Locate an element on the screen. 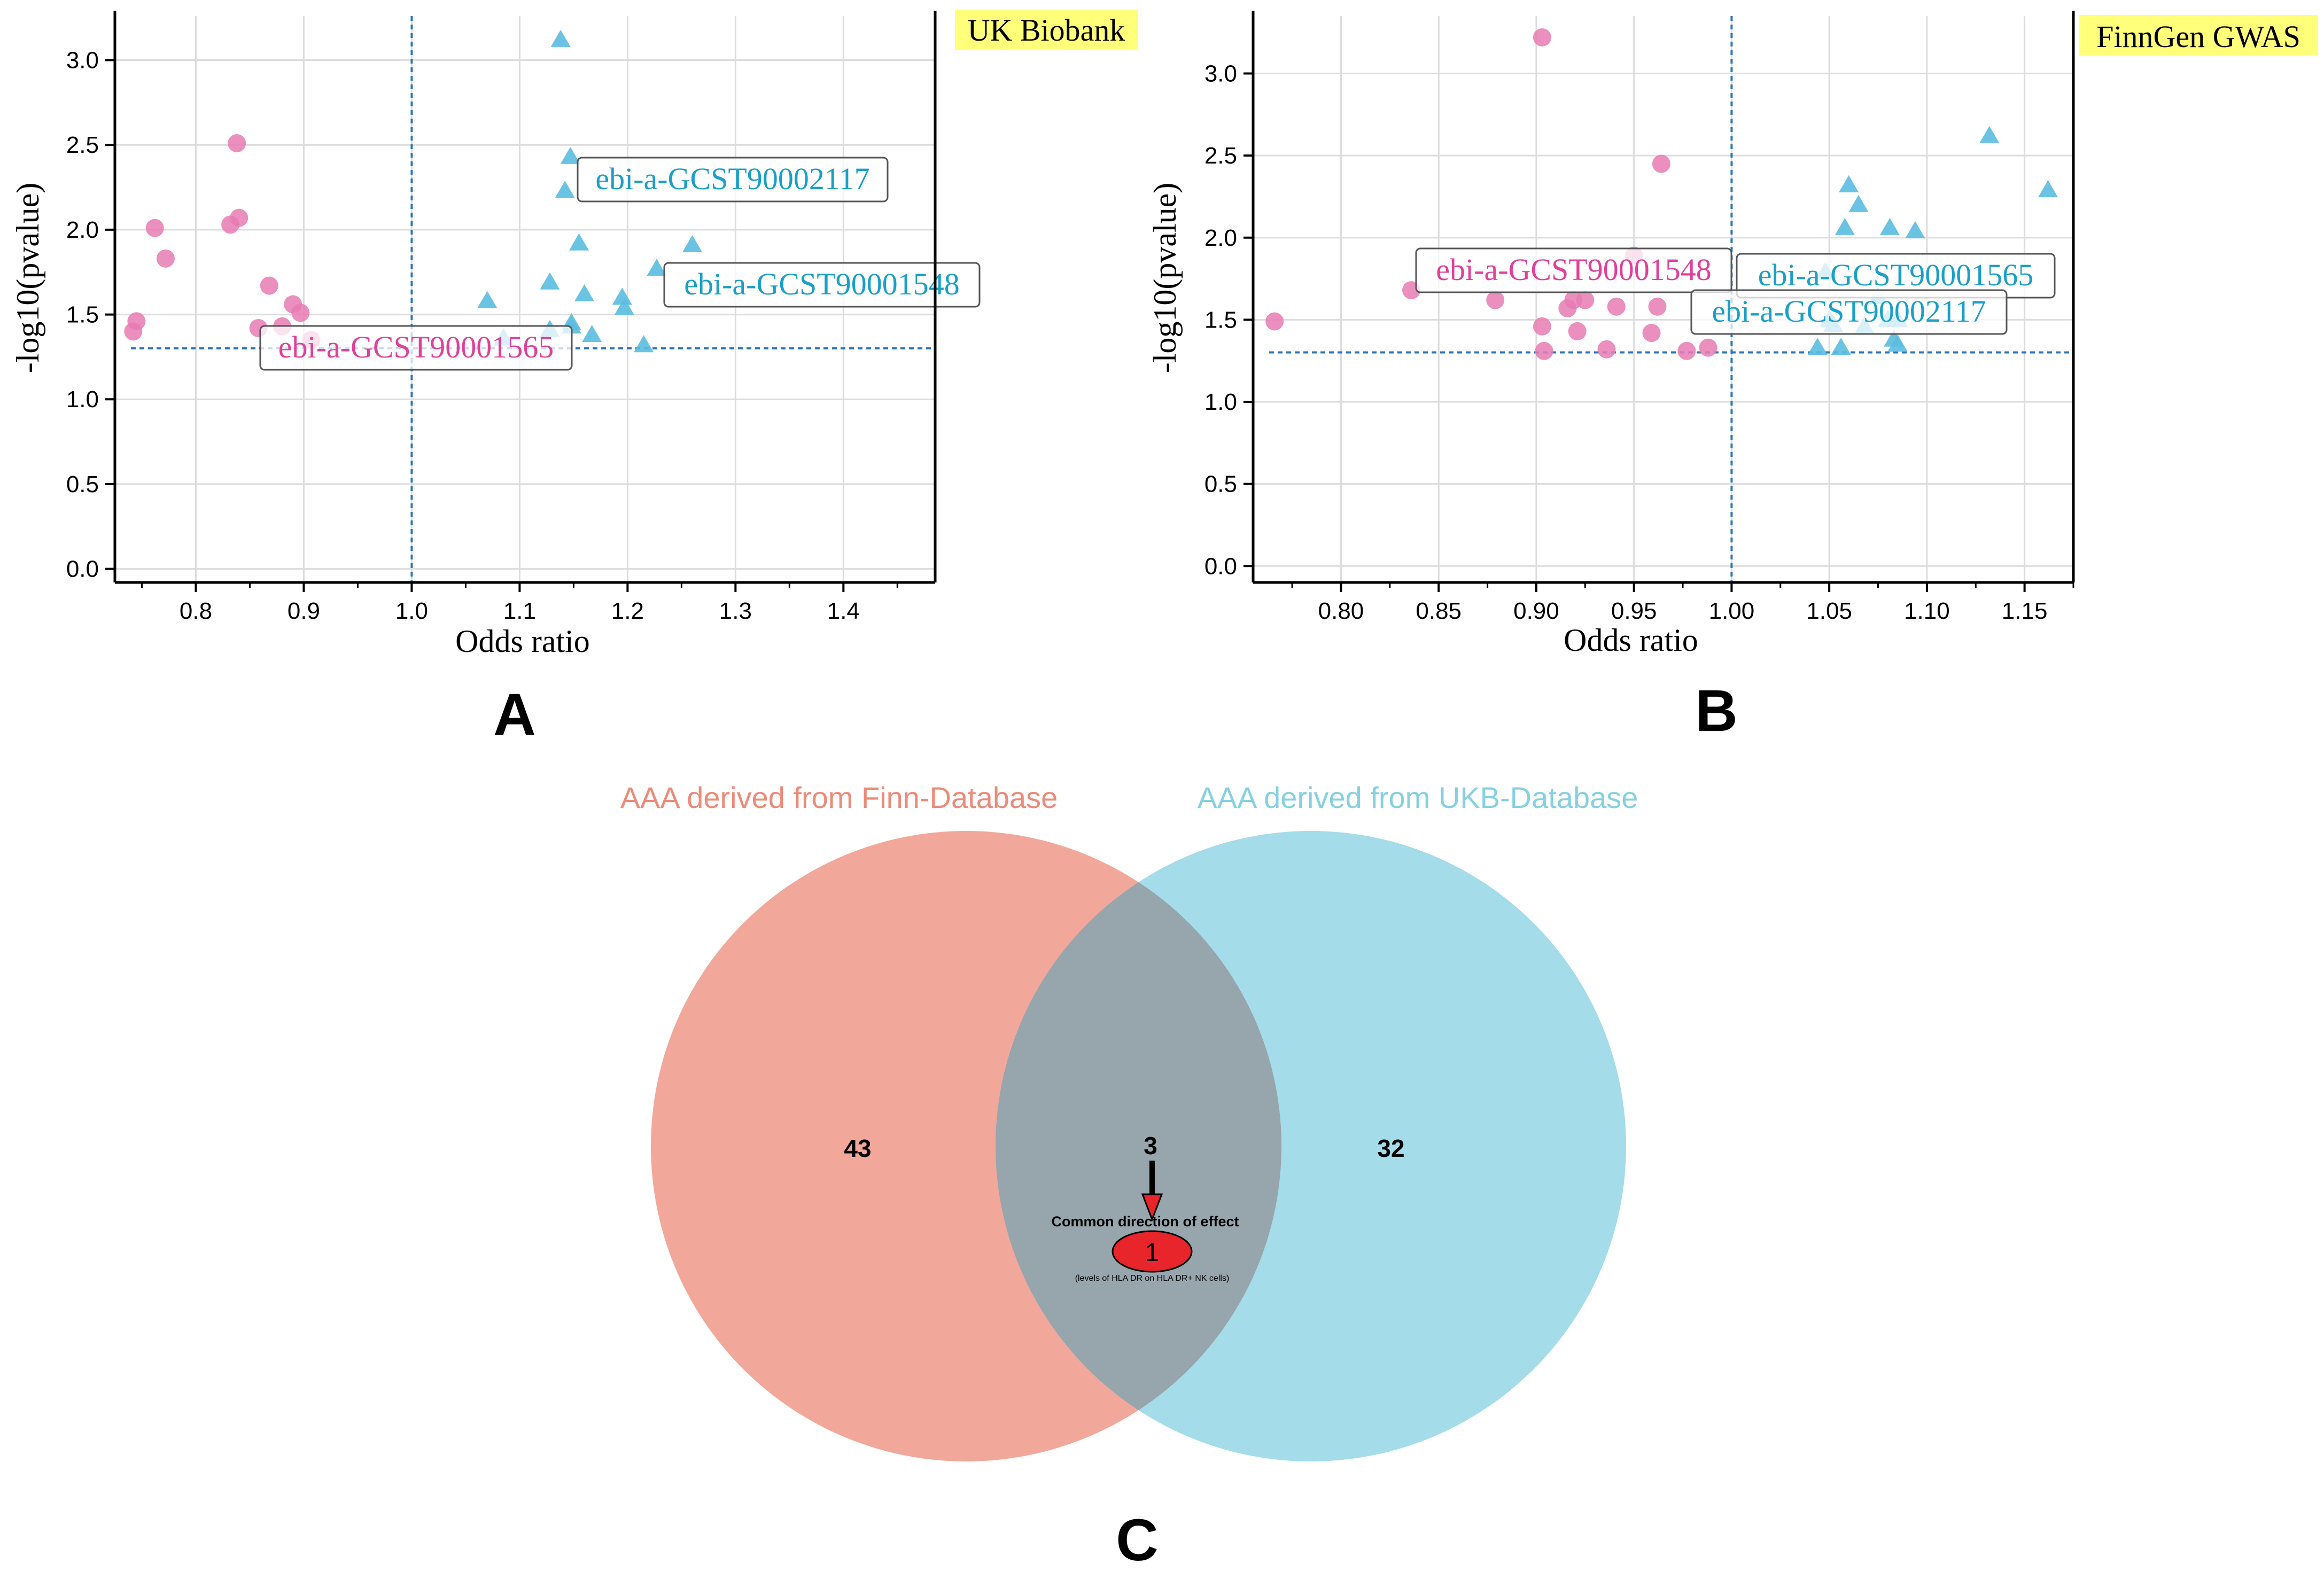 Image resolution: width=2324 pixels, height=1571 pixels. chart-b-y-tick-label: 0.5 is located at coordinates (1220, 484).